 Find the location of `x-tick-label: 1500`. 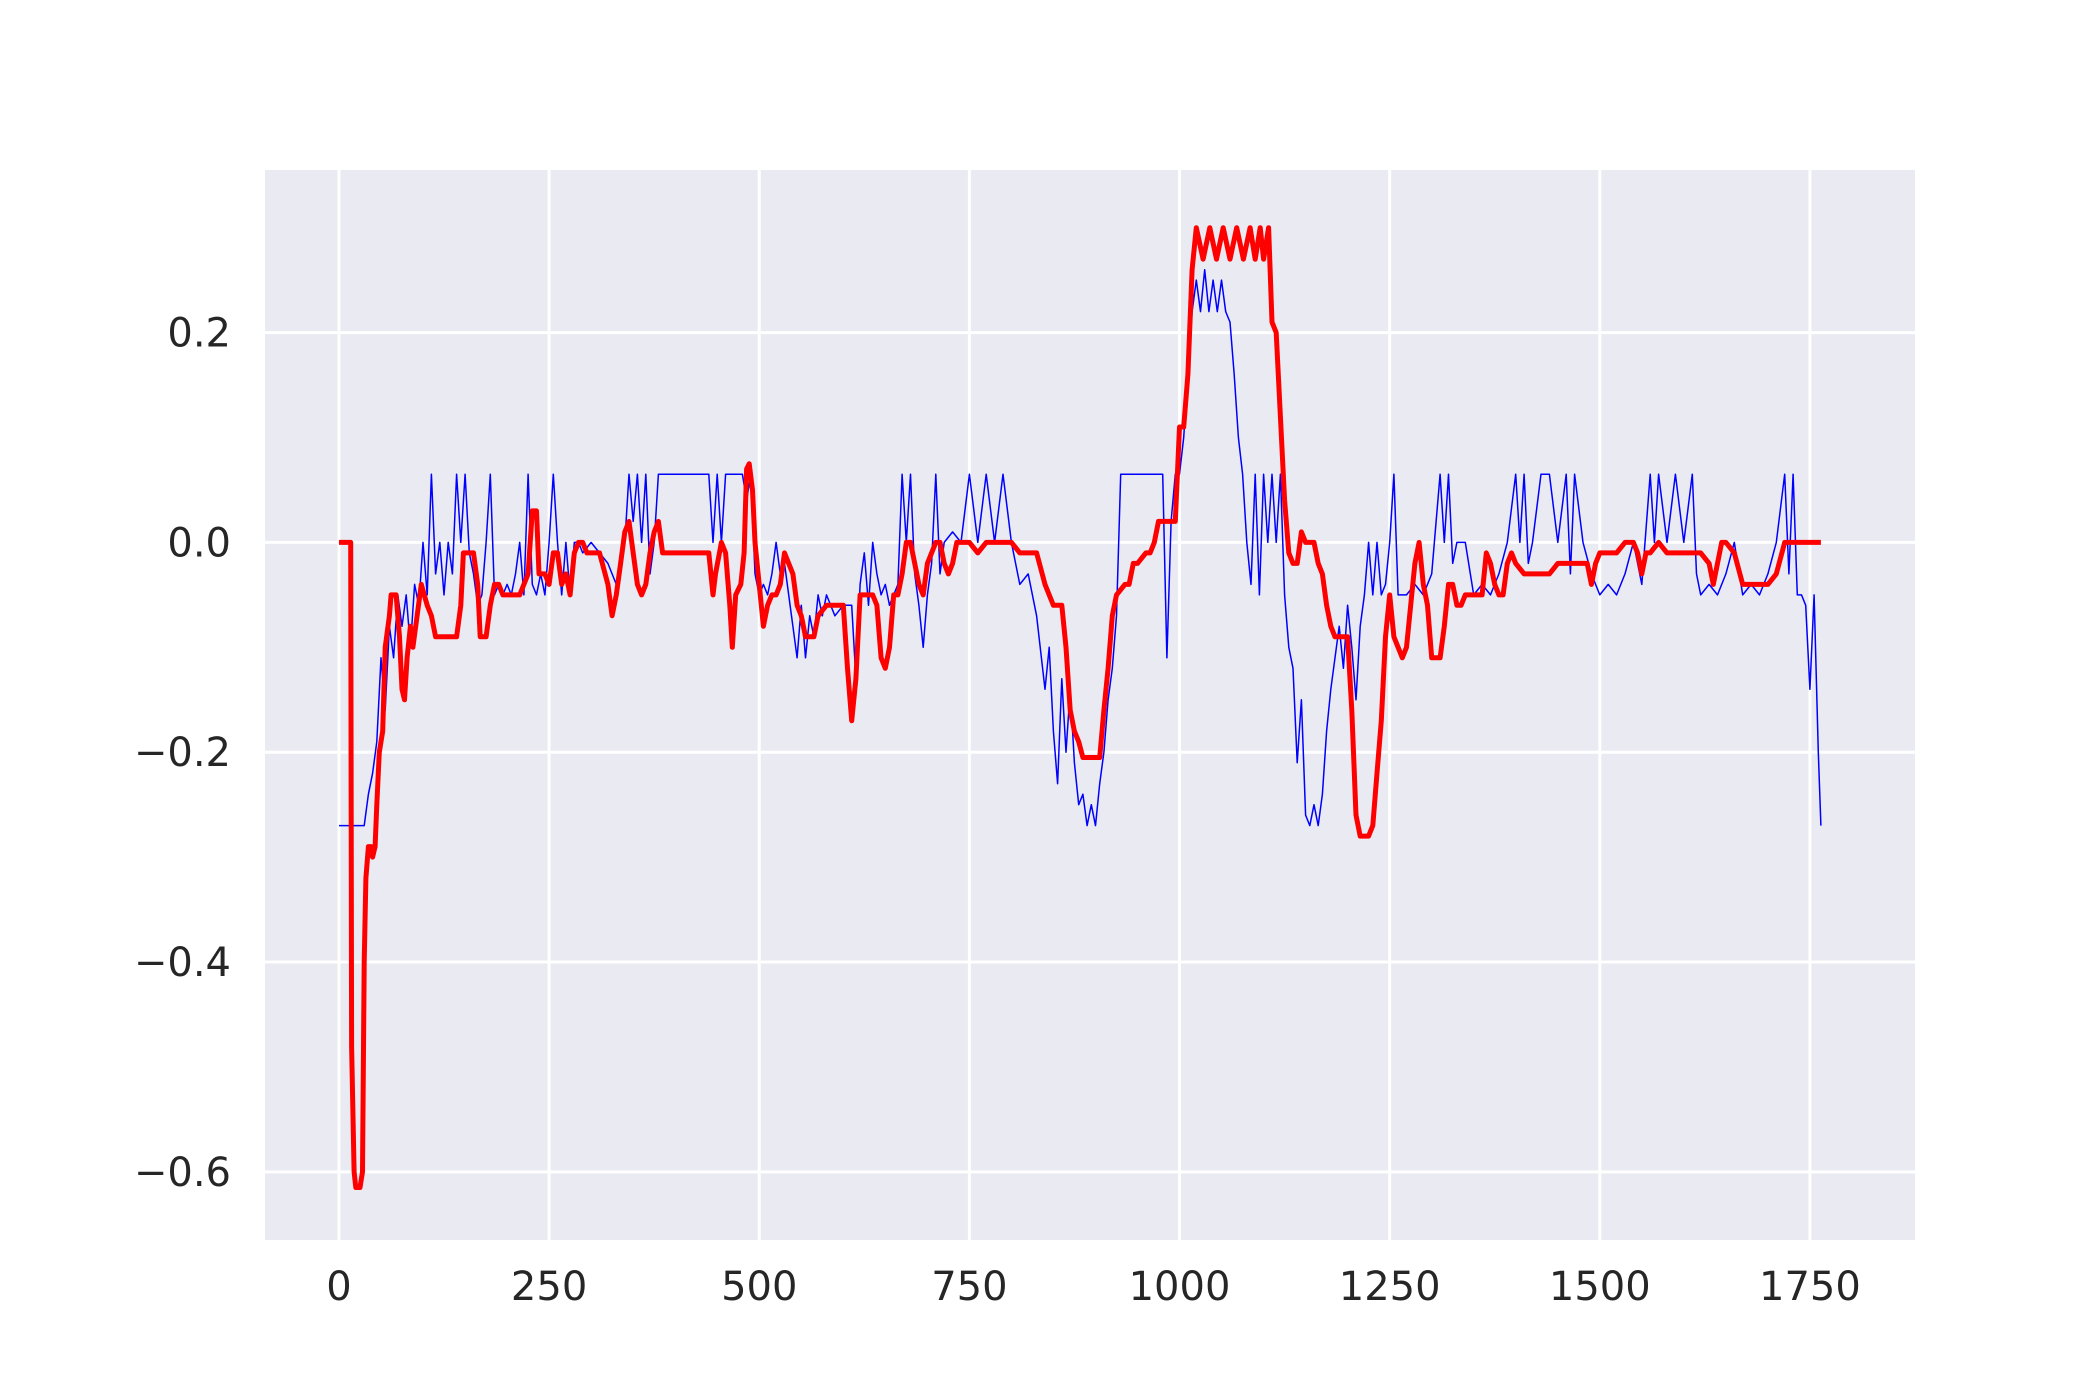

x-tick-label: 1500 is located at coordinates (1600, 1287).